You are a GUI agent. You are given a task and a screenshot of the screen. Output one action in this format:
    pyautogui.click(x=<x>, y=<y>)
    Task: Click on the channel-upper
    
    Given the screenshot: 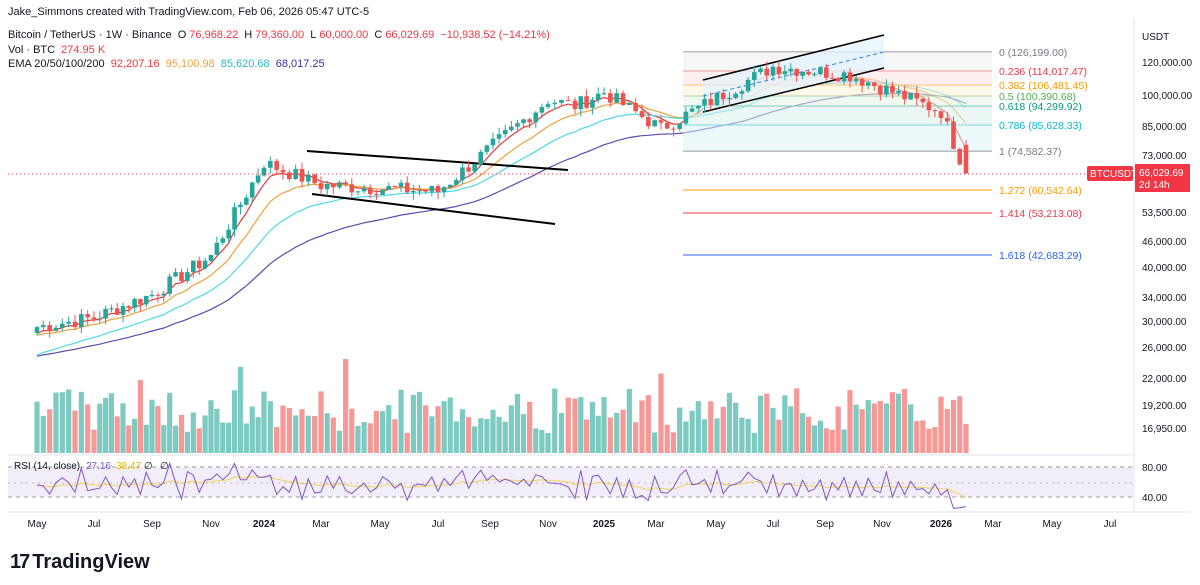 What is the action you would take?
    pyautogui.click(x=437, y=160)
    